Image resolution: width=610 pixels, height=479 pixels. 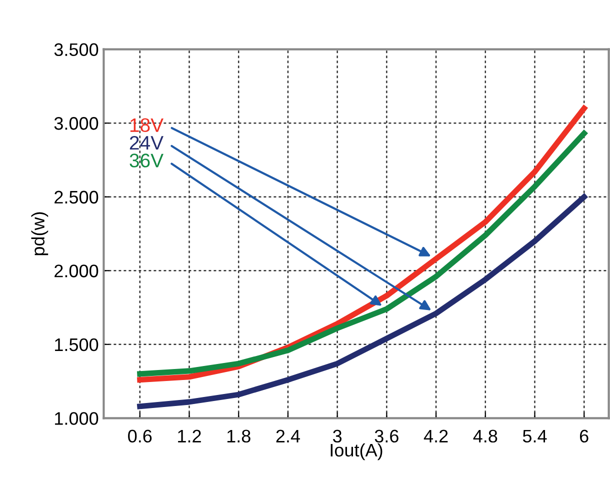 I want to click on y-tick-label: 1.000, so click(x=76, y=418).